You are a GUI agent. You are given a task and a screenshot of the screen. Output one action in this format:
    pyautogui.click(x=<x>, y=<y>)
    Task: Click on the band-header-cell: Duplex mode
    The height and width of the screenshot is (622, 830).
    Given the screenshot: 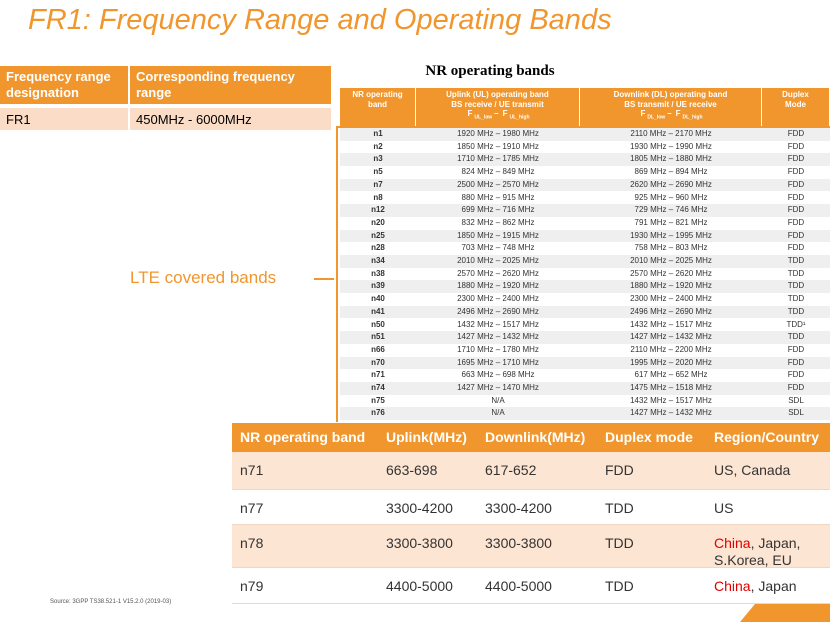 What is the action you would take?
    pyautogui.click(x=651, y=437)
    